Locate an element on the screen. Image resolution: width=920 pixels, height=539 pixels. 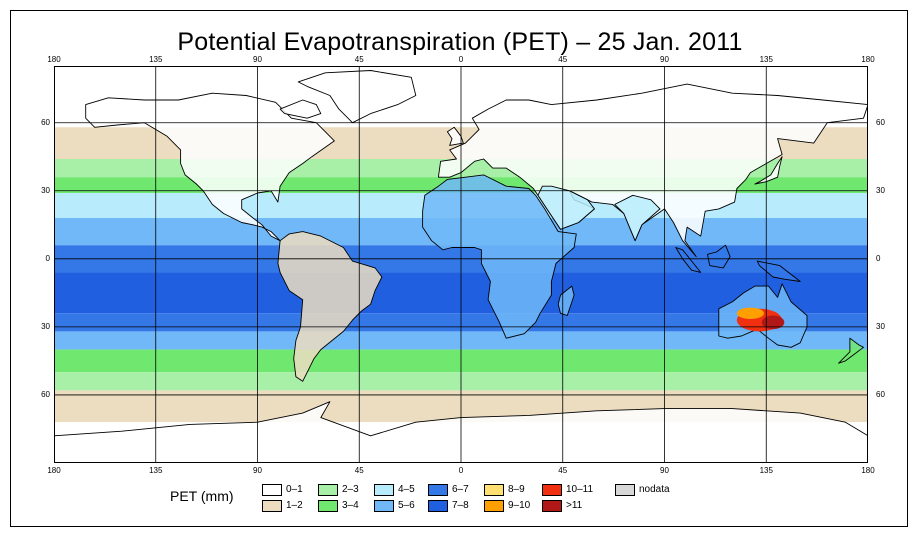
lon-tick-top-5: 45 is located at coordinates (563, 59).